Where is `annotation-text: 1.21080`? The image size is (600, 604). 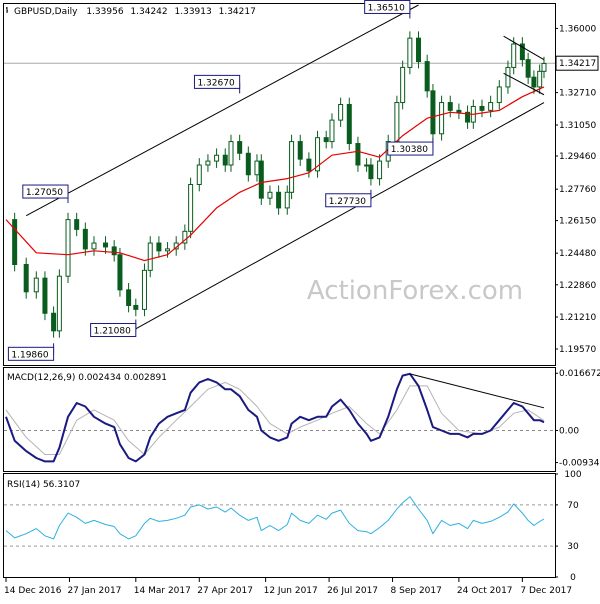
annotation-text: 1.21080 is located at coordinates (112, 332).